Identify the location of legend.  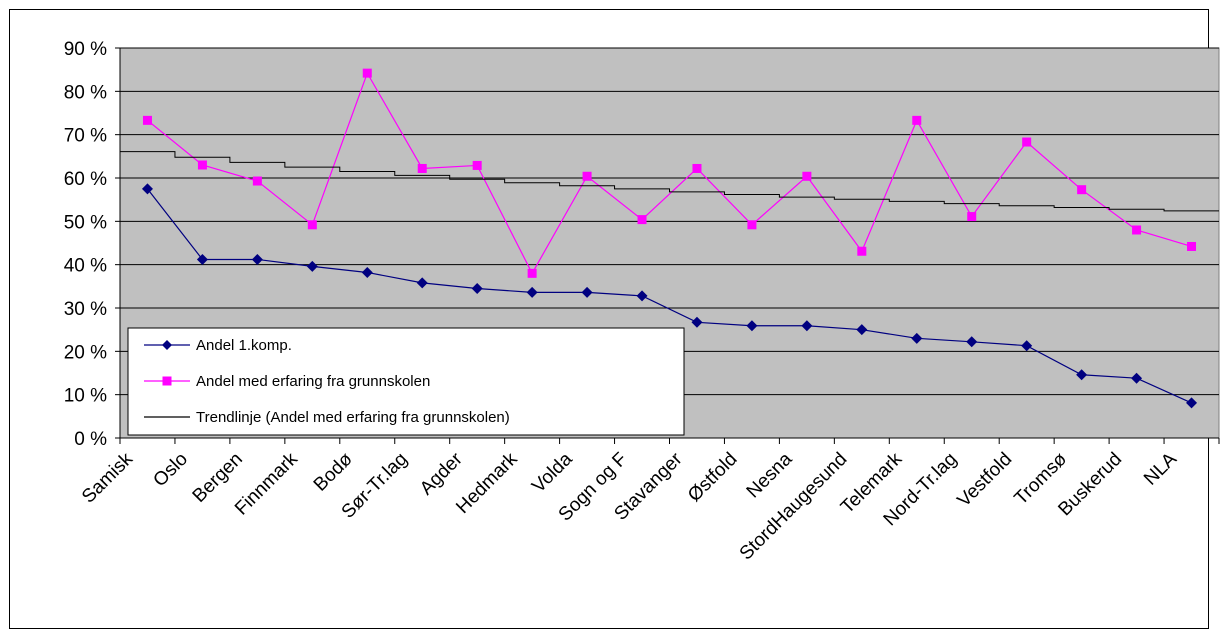
(406, 381).